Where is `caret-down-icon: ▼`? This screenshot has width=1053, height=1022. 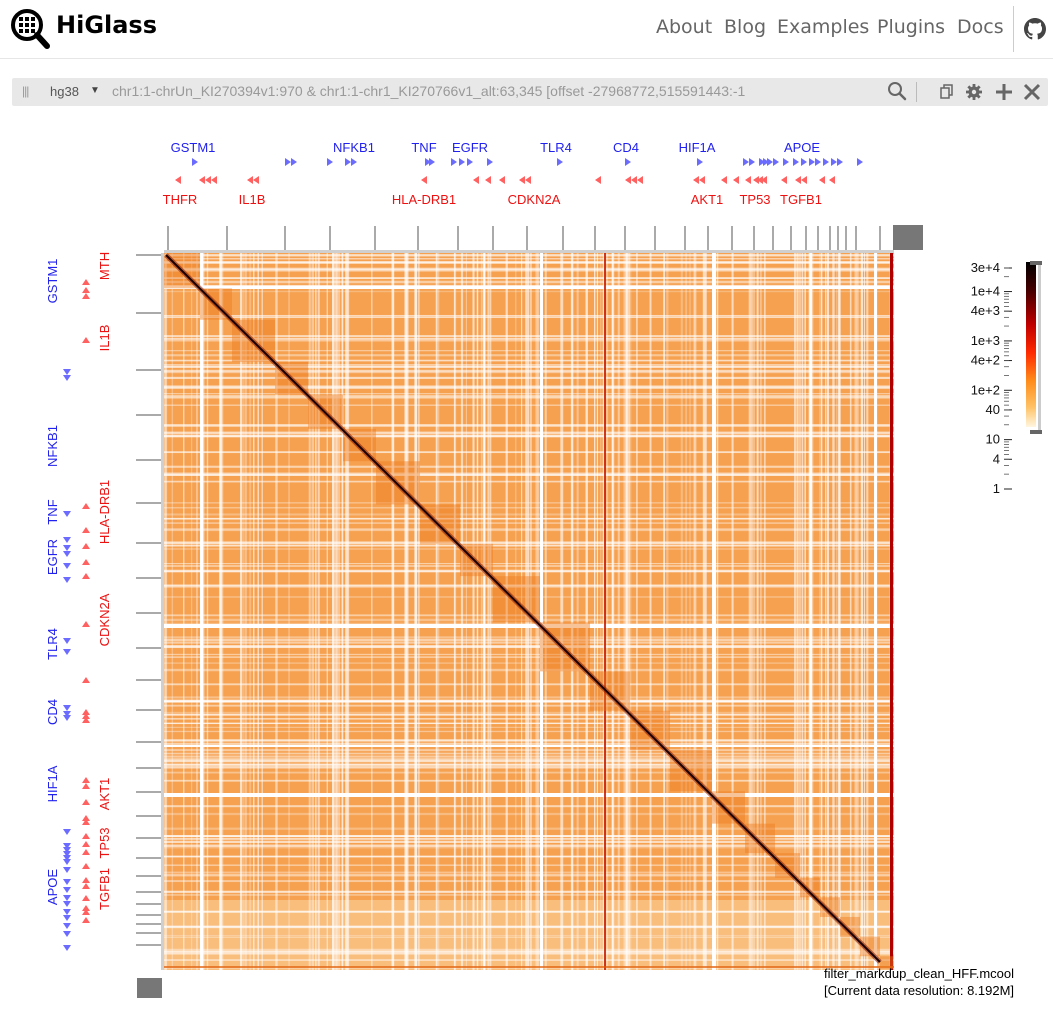 caret-down-icon: ▼ is located at coordinates (95, 90).